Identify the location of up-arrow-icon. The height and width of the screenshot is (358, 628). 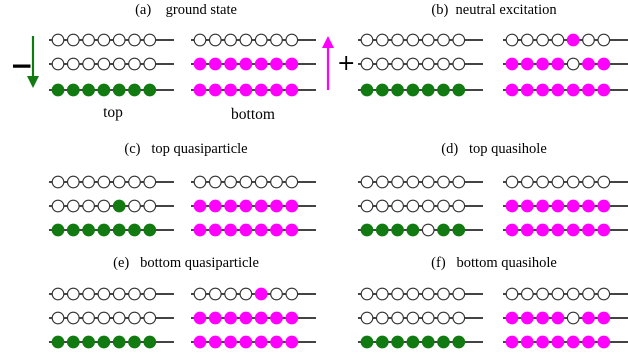
(328, 42).